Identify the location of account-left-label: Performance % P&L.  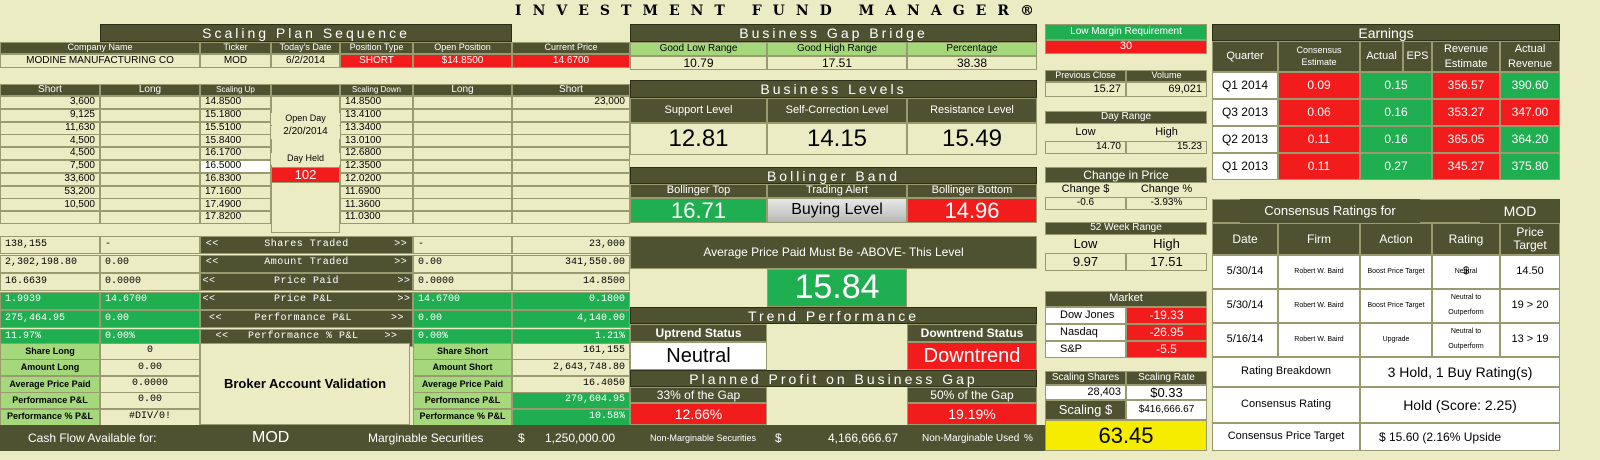
(50, 417).